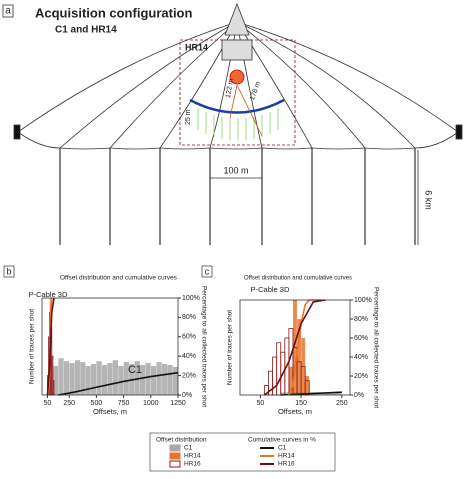 The image size is (474, 479). I want to click on source, so click(237, 77).